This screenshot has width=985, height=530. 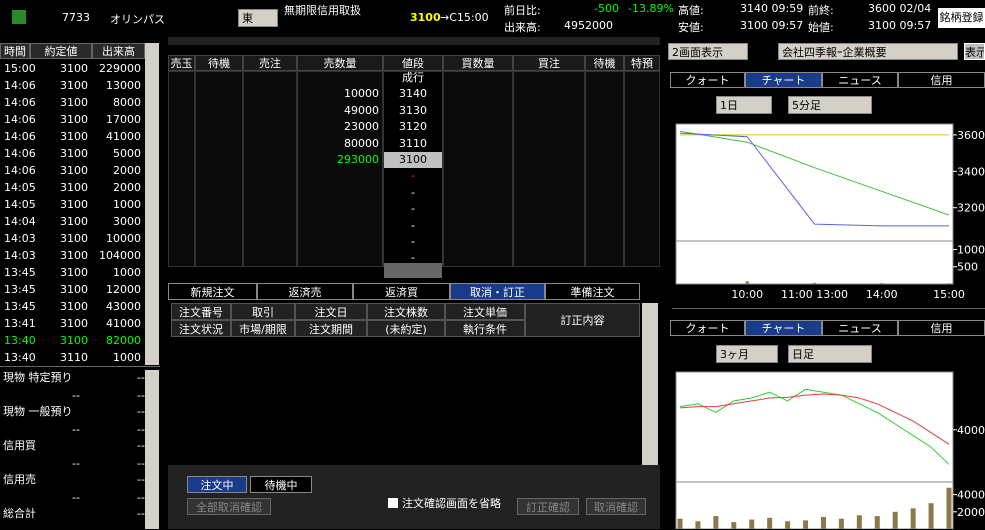 I want to click on label: 前終:, so click(x=821, y=10).